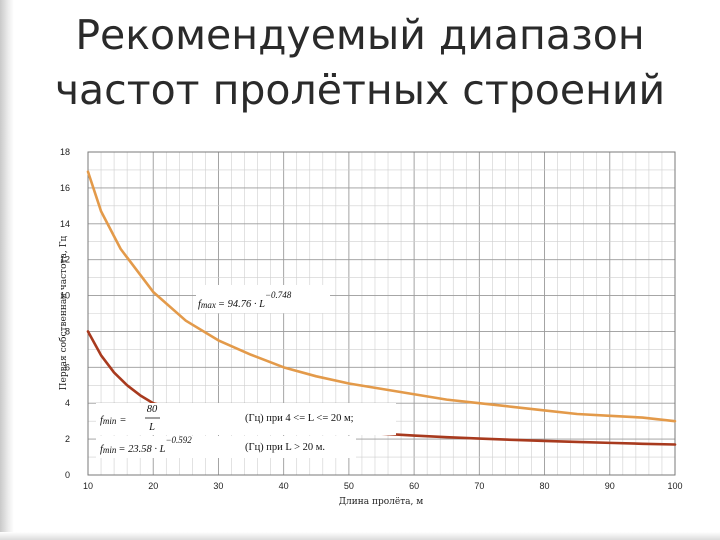 Image resolution: width=720 pixels, height=540 pixels. Describe the element at coordinates (65, 152) in the screenshot. I see `y-tick-label: 18` at that location.